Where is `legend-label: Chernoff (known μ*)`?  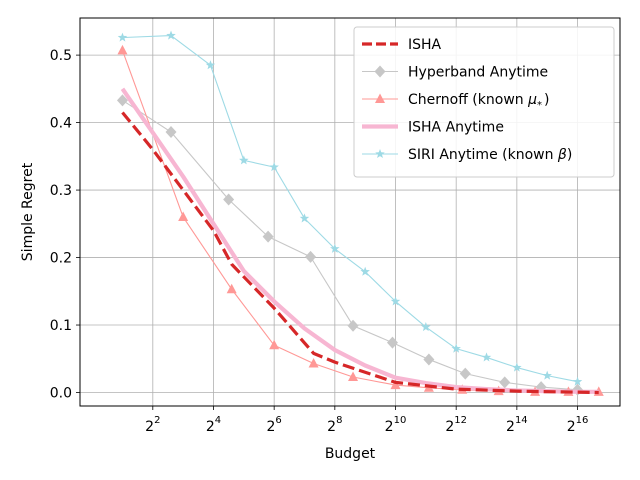
legend-label: Chernoff (known μ*) is located at coordinates (478, 101).